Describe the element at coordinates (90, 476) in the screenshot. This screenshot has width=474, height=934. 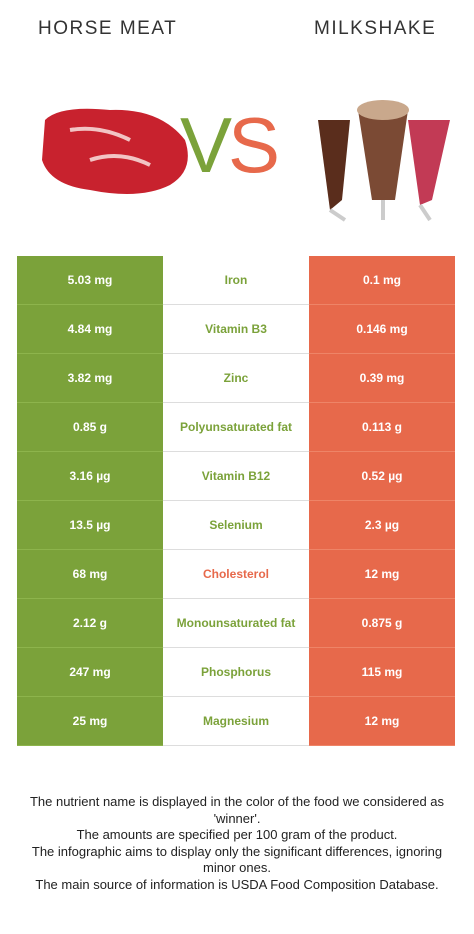
I see `left-value: 3.16 µg` at that location.